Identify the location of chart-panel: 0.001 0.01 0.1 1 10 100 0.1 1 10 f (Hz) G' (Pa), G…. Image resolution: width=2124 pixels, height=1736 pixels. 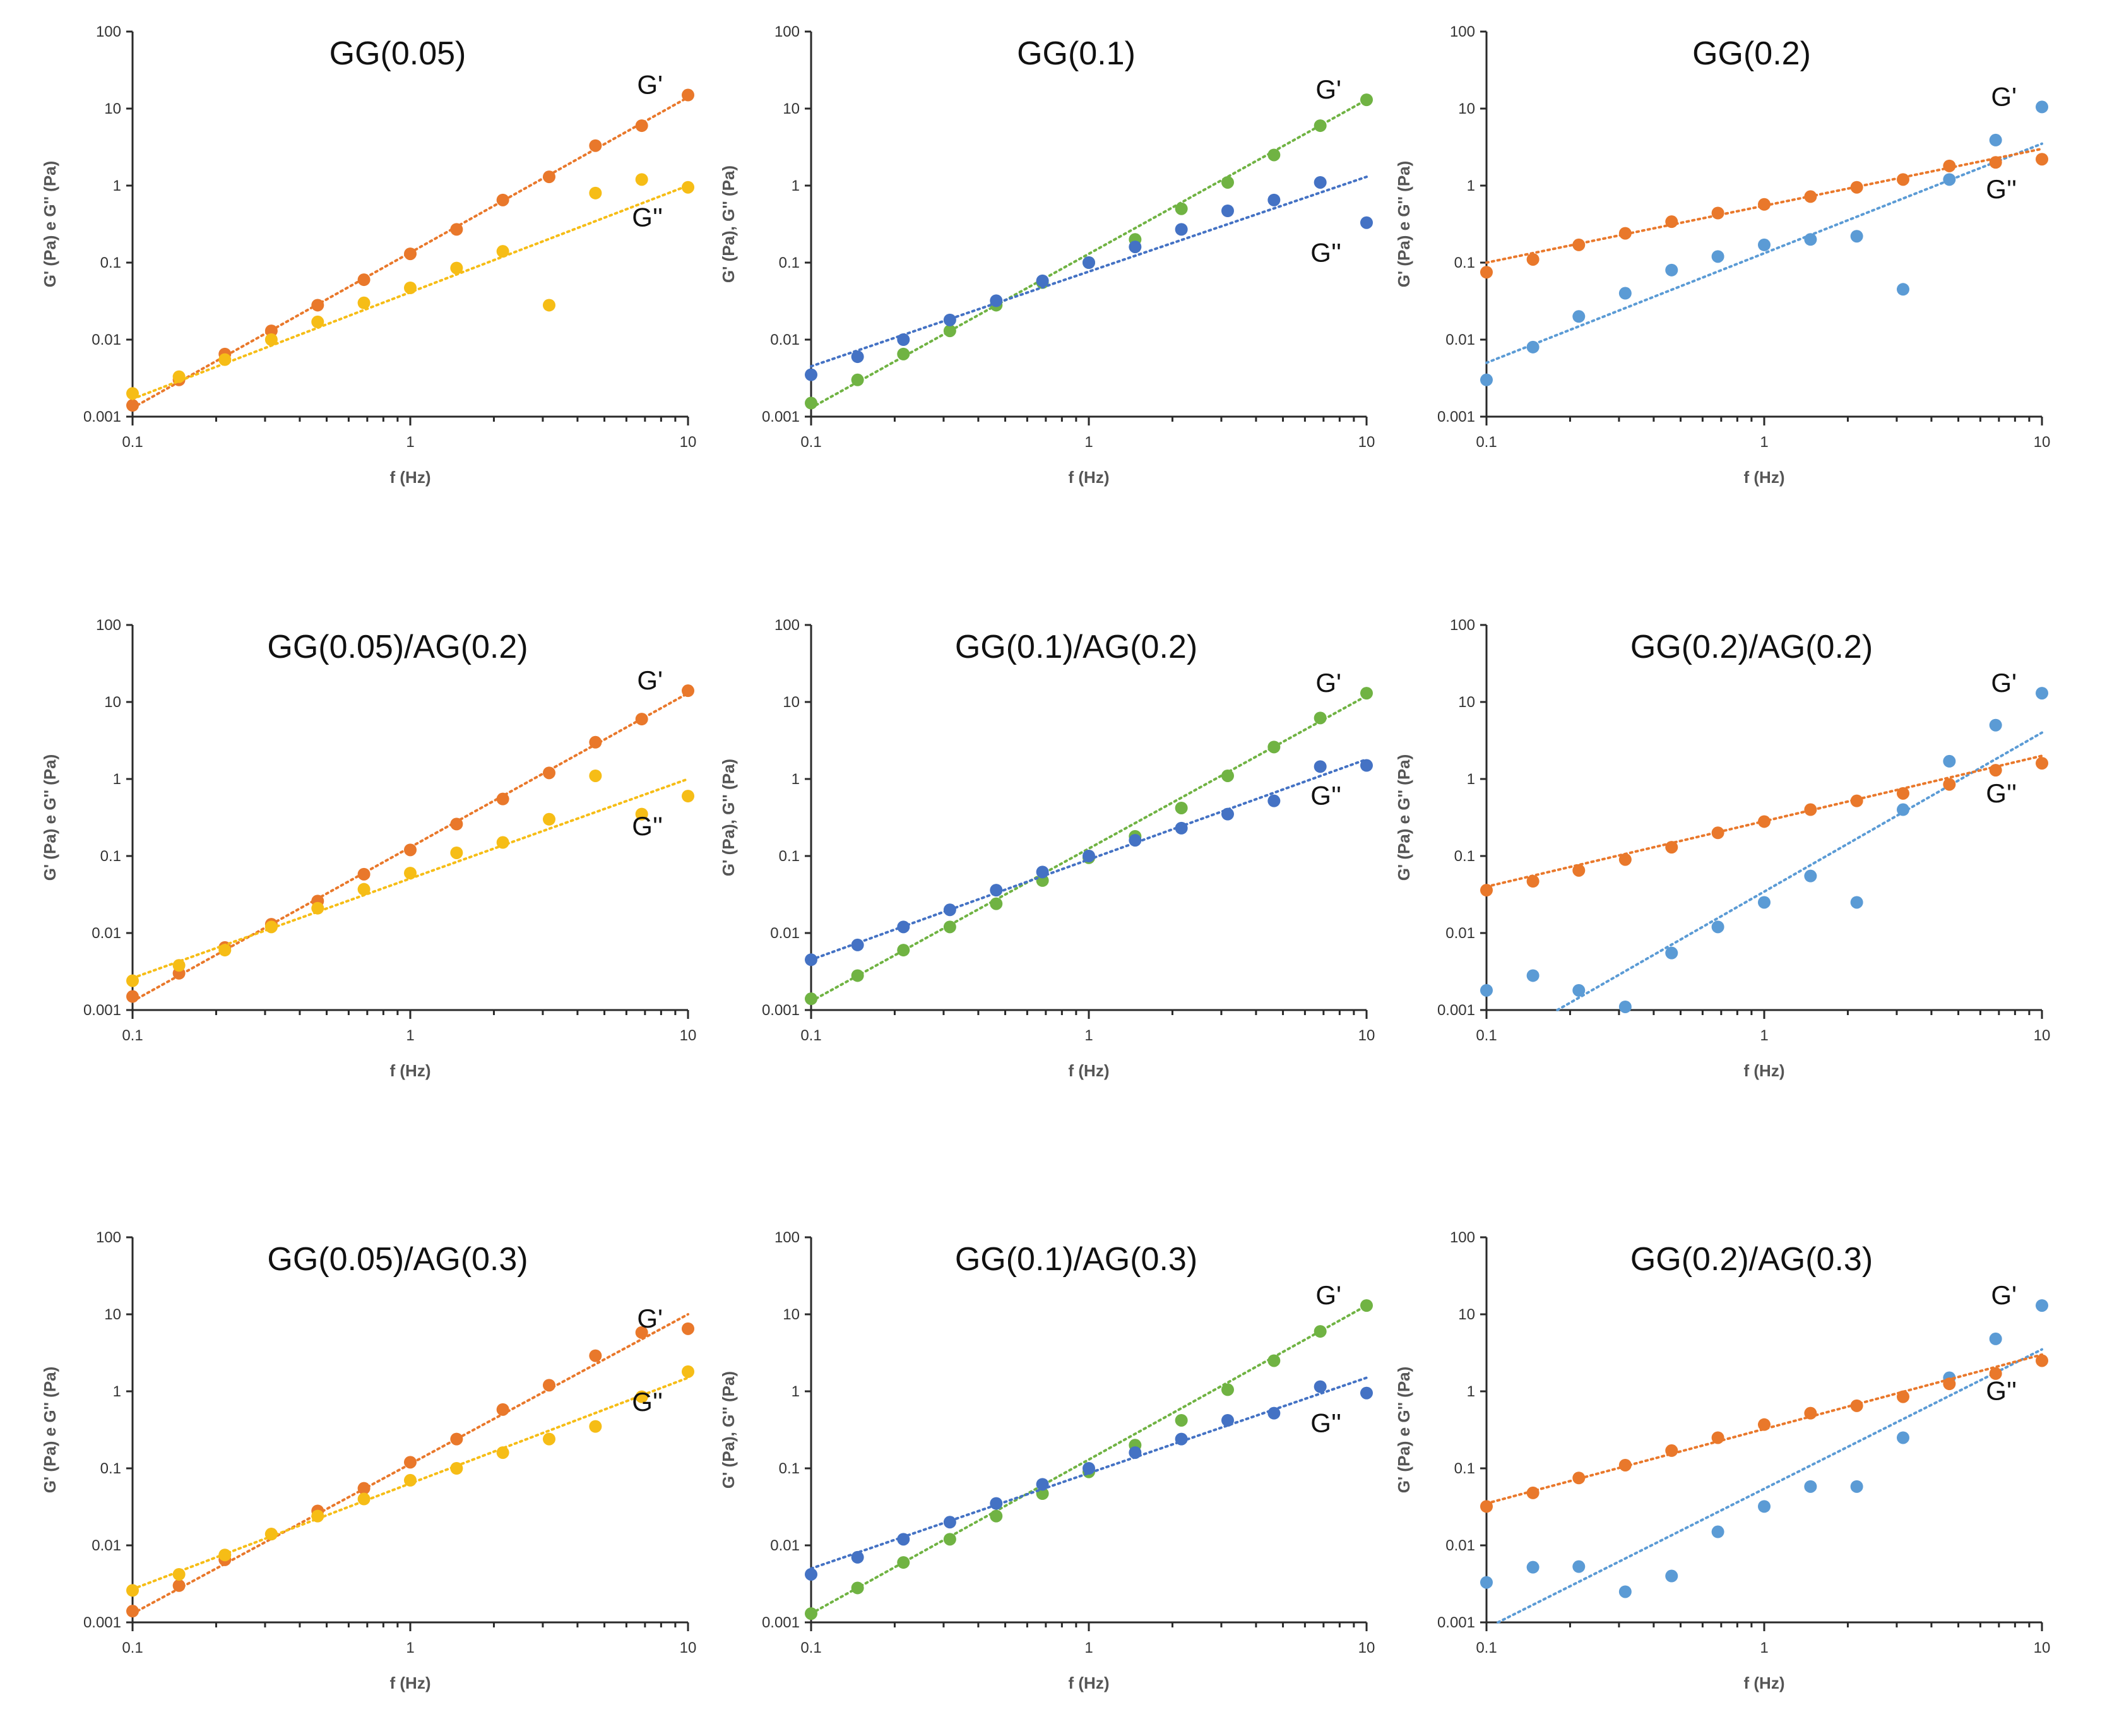
(1044, 865).